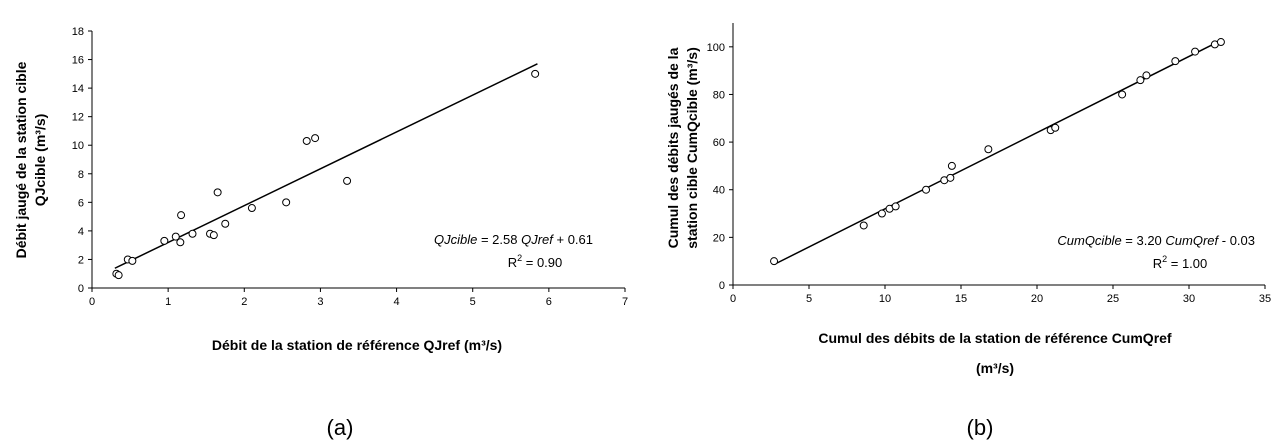  I want to click on x-tick-label: 10, so click(885, 299).